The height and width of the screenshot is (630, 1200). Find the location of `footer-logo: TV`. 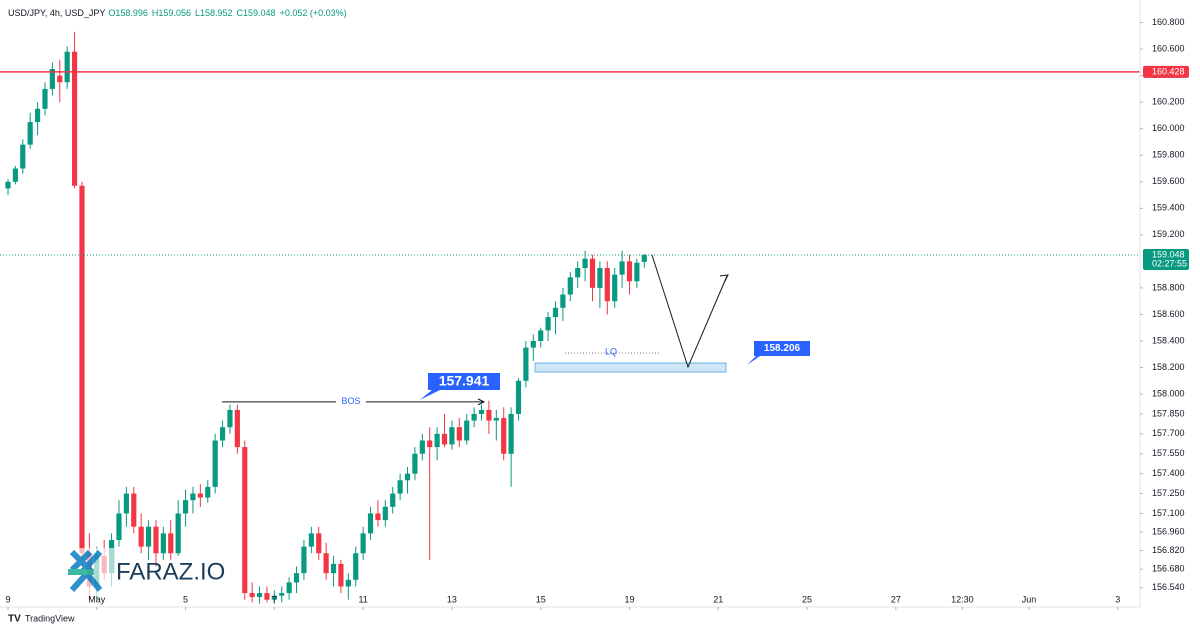

footer-logo: TV is located at coordinates (14, 619).